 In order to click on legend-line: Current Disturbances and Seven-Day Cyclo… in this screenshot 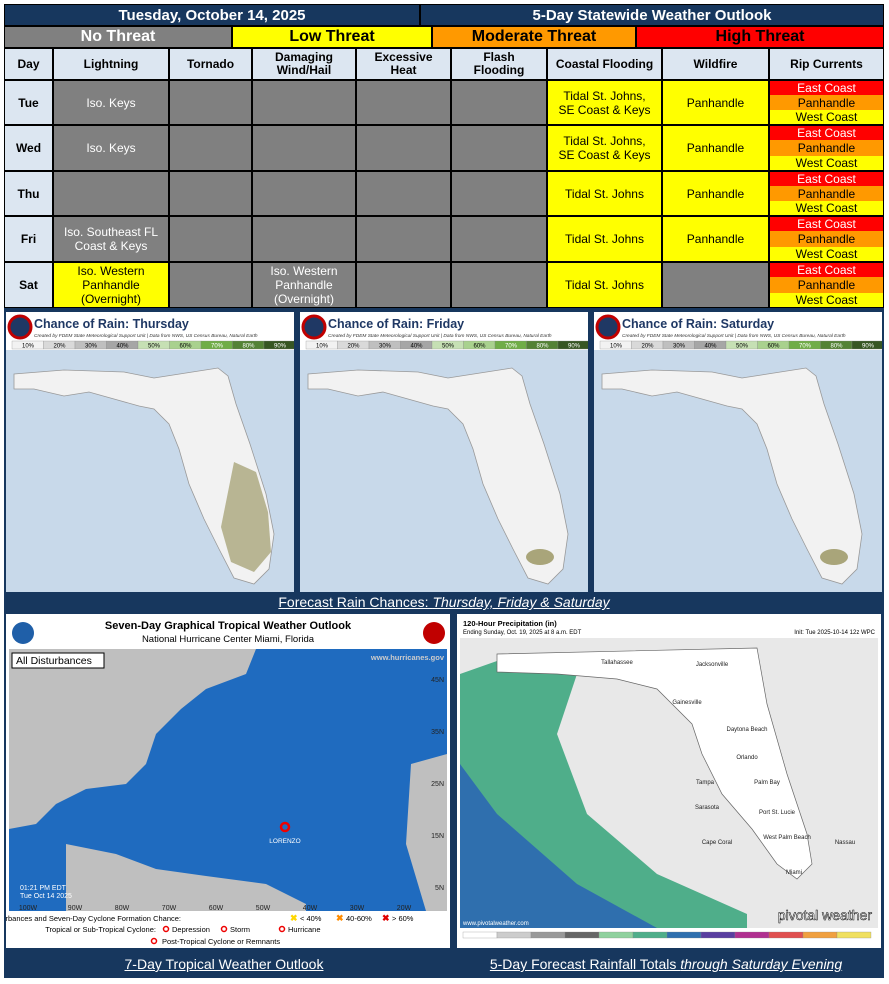, I will do `click(93, 918)`.